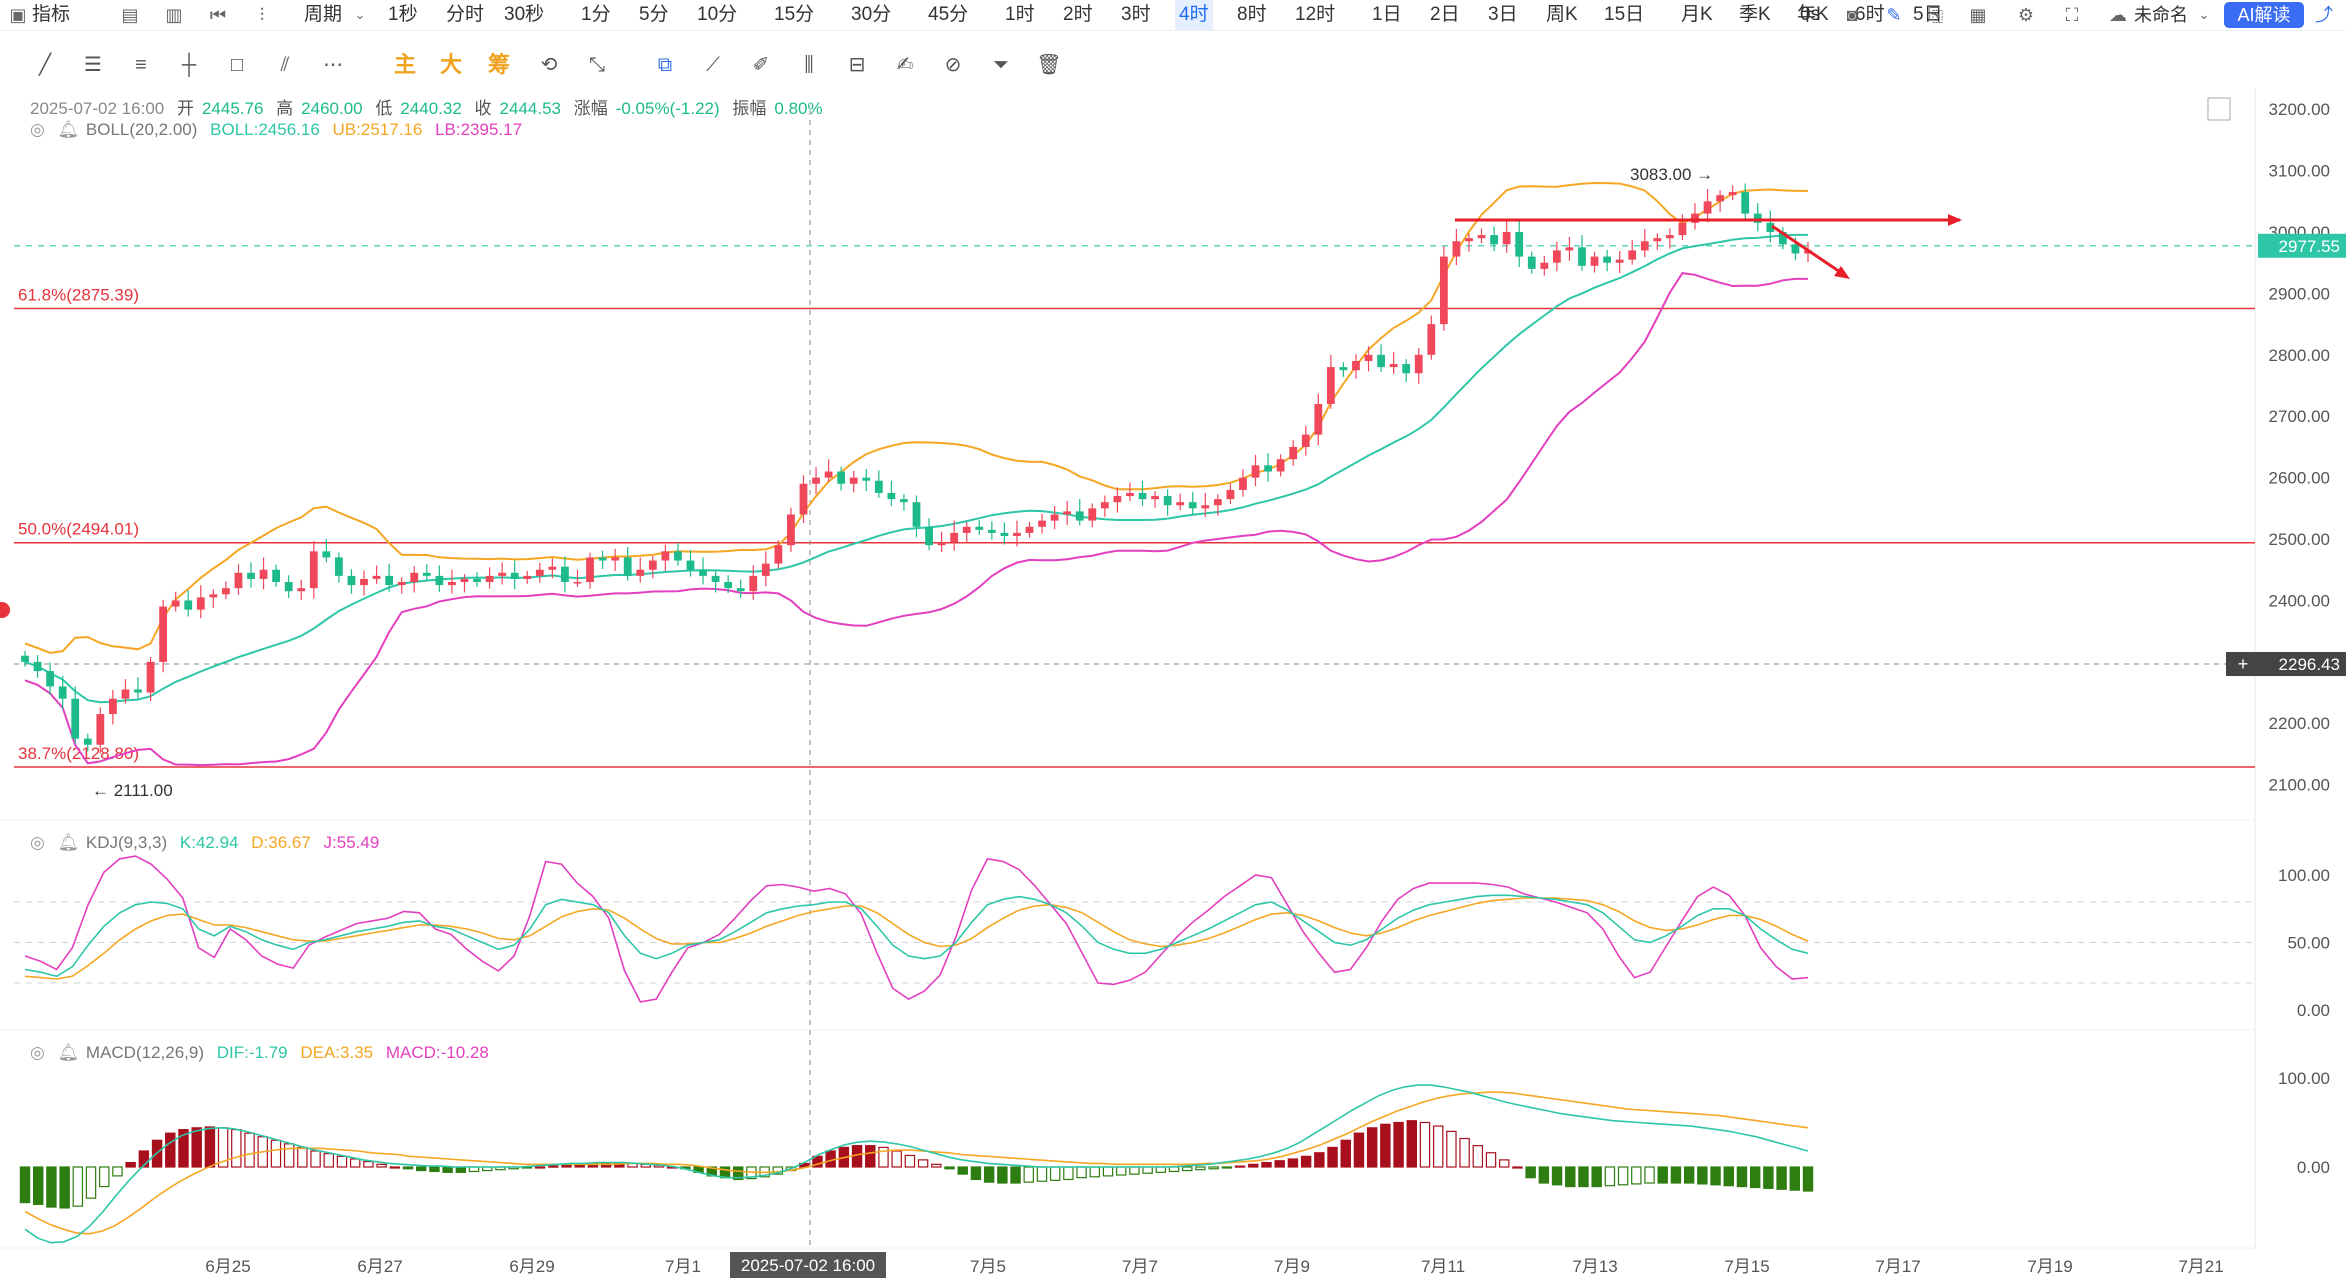 The image size is (2346, 1278). Describe the element at coordinates (1445, 14) in the screenshot. I see `period-item: 2日` at that location.